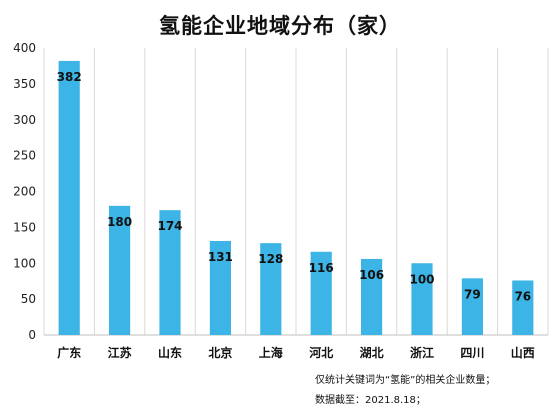 Image resolution: width=560 pixels, height=420 pixels. I want to click on footnote-date: 数据截至：2021.8.18；, so click(370, 400).